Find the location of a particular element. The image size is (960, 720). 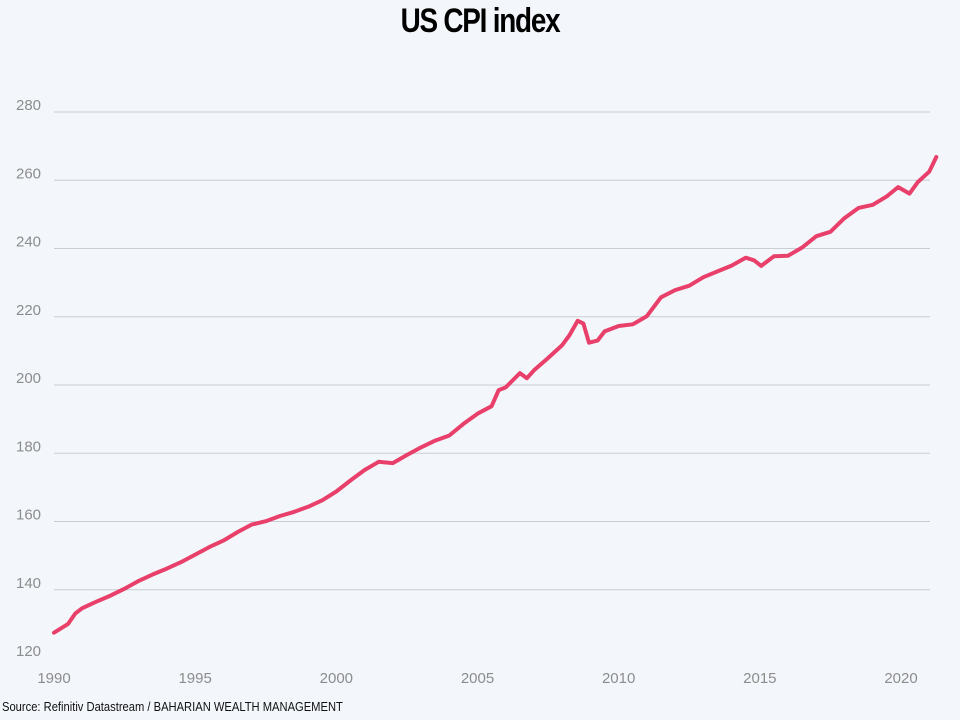

x-tick-label: 2000 is located at coordinates (336, 678).